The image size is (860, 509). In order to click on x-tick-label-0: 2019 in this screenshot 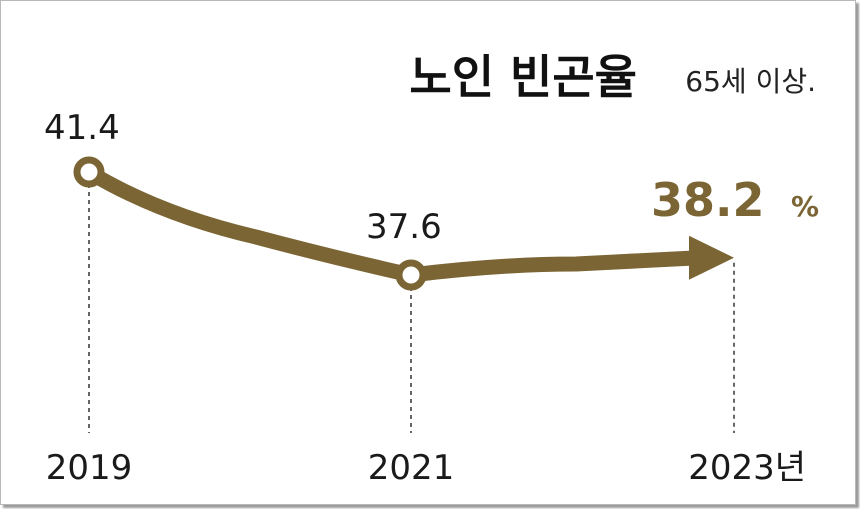, I will do `click(89, 468)`.